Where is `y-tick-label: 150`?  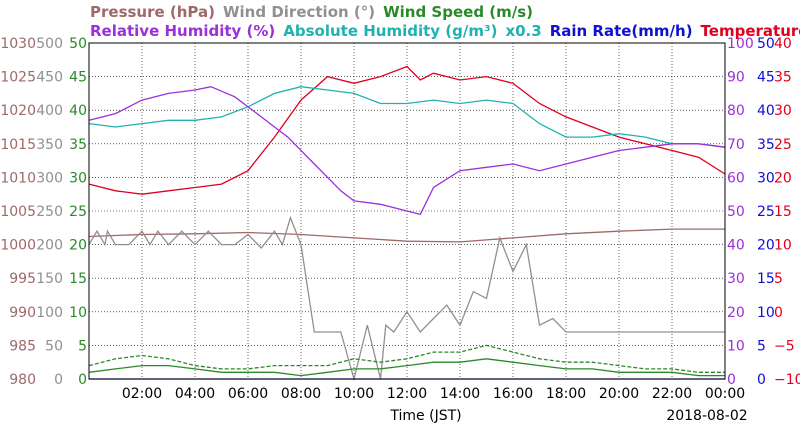 y-tick-label: 150 is located at coordinates (49, 279).